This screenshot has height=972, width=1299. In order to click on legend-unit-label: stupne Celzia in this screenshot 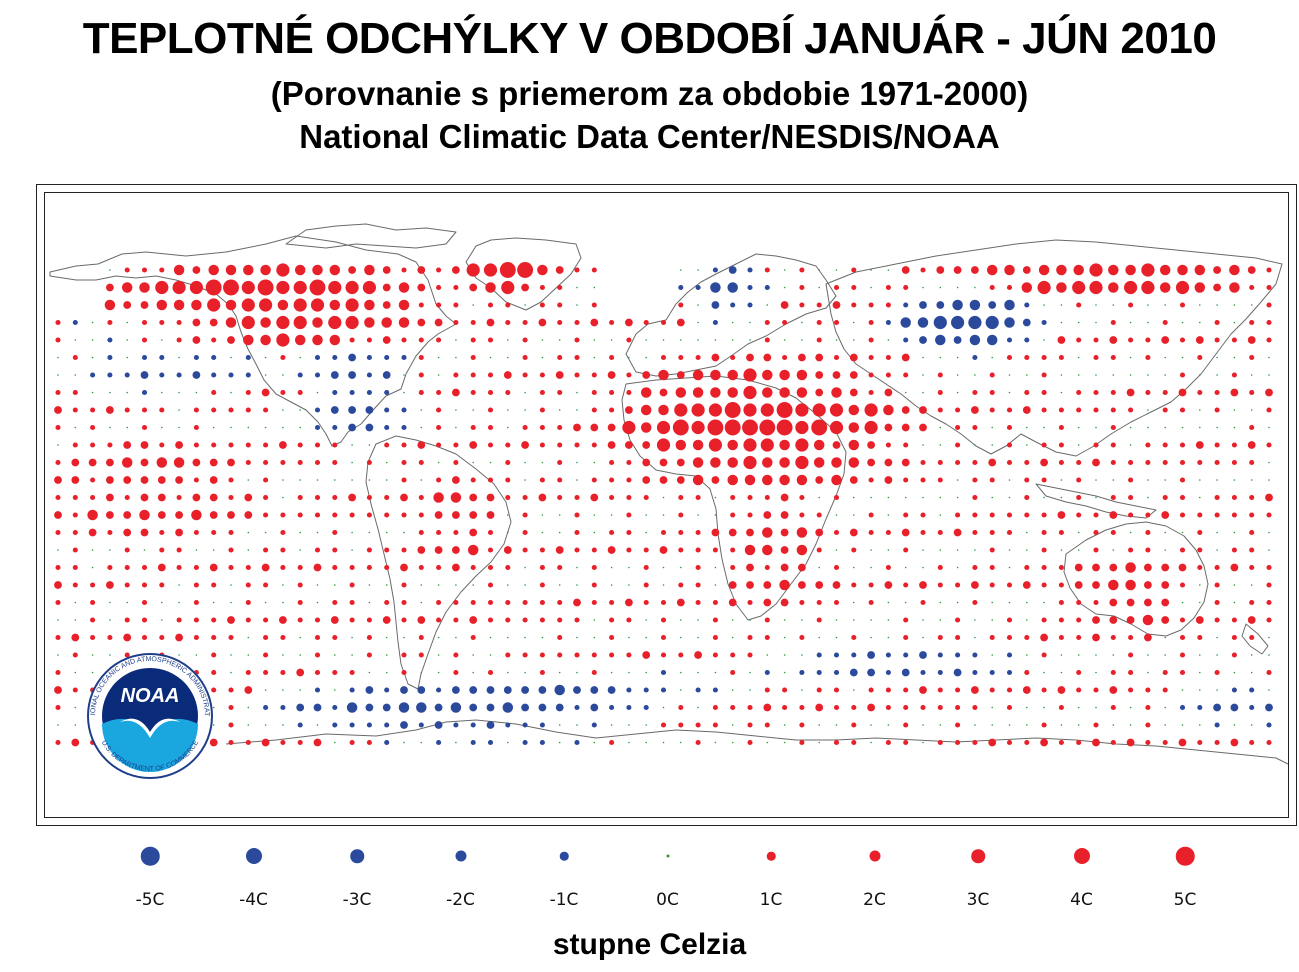, I will do `click(649, 944)`.